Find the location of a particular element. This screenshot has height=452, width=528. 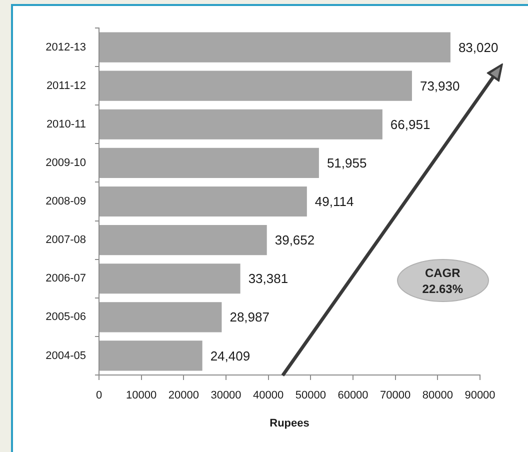

x-tick-label: 30000 is located at coordinates (226, 396).